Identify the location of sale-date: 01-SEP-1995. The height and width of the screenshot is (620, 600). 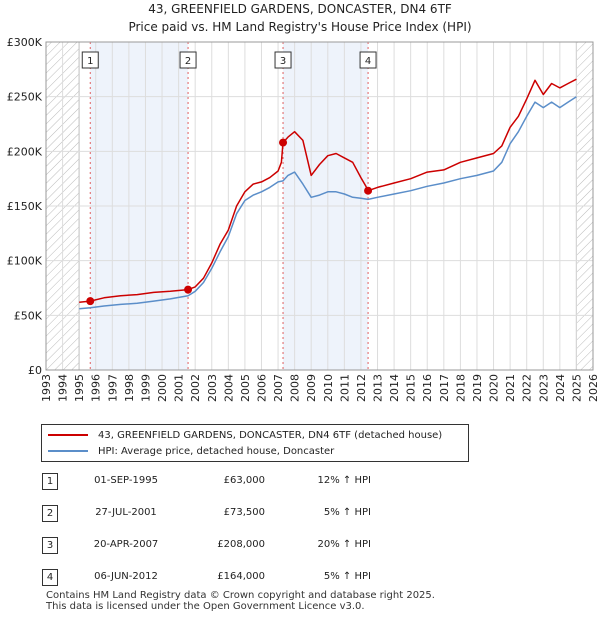
(126, 480).